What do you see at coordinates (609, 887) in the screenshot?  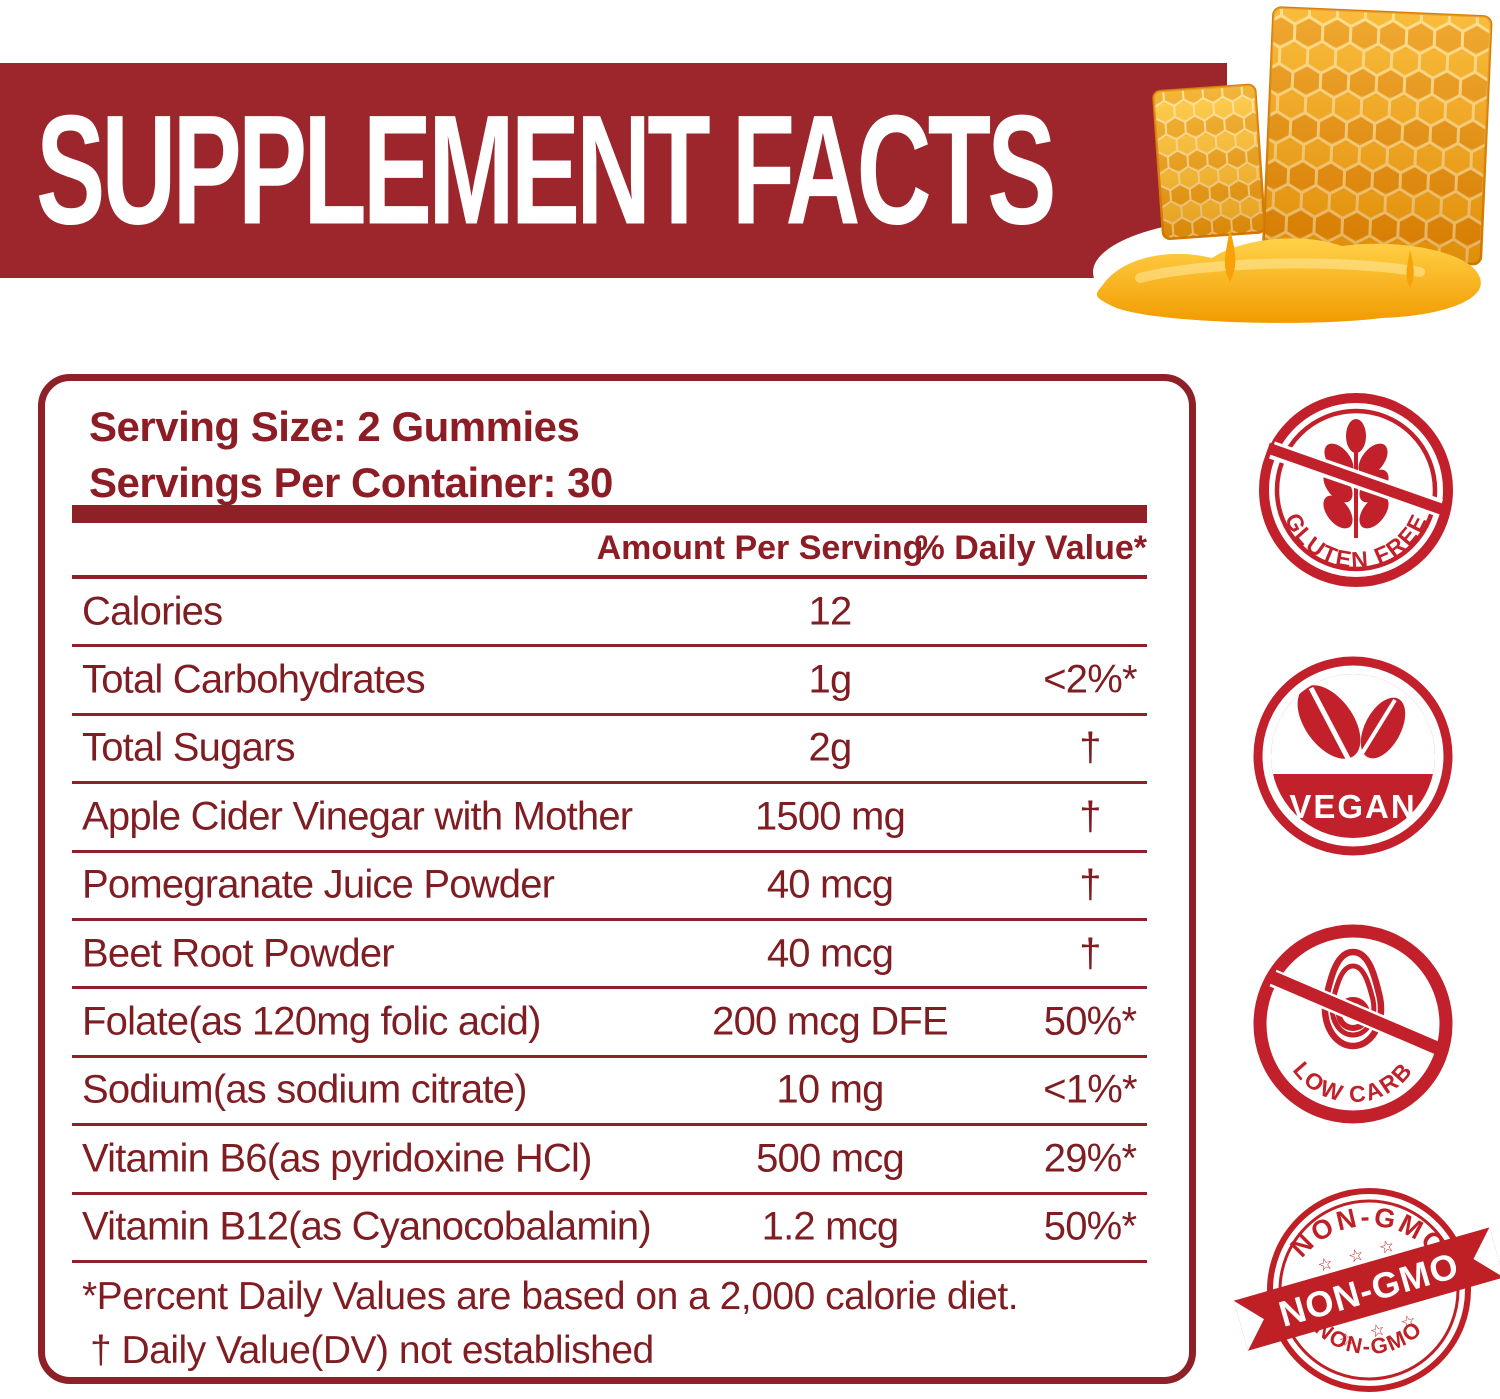 I see `table-row: Pomegranate Juice Powder 40 mcg †` at bounding box center [609, 887].